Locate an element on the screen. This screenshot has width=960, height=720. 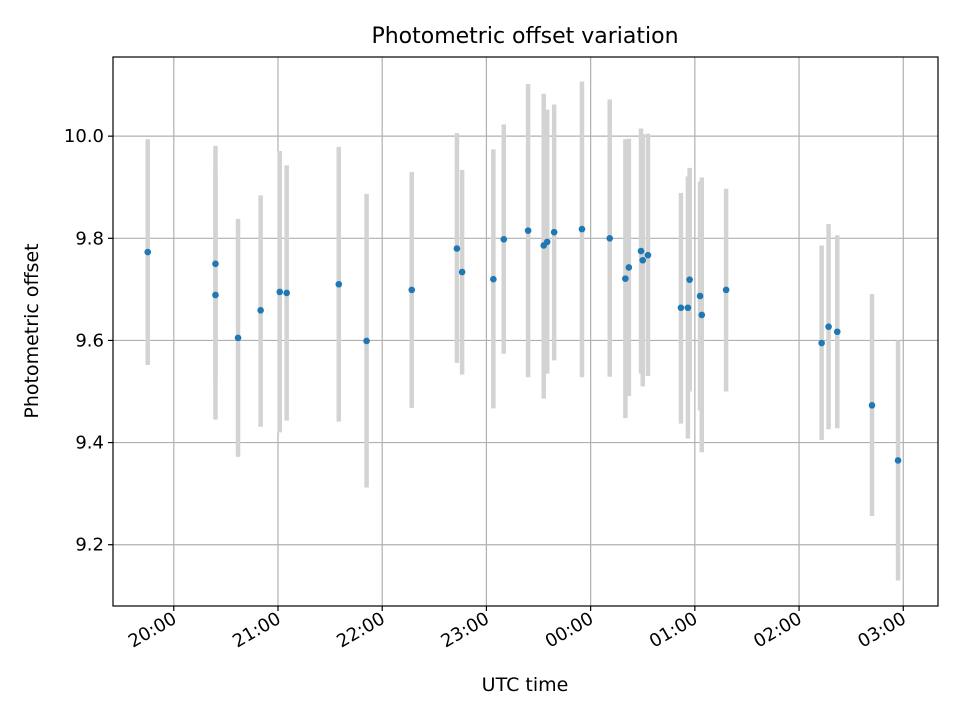
y-axis-label: Photometric offset is located at coordinates (32, 330).